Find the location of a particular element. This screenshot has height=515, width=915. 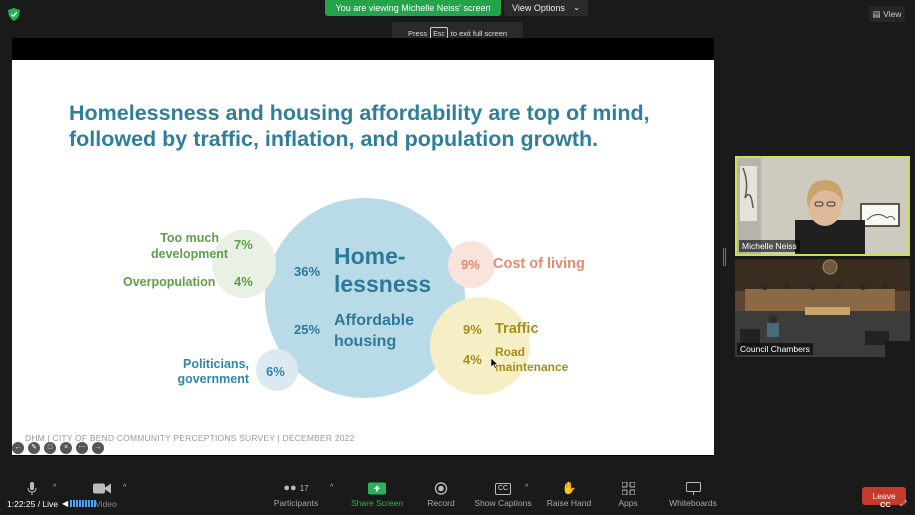

shield-icon is located at coordinates (14, 14).